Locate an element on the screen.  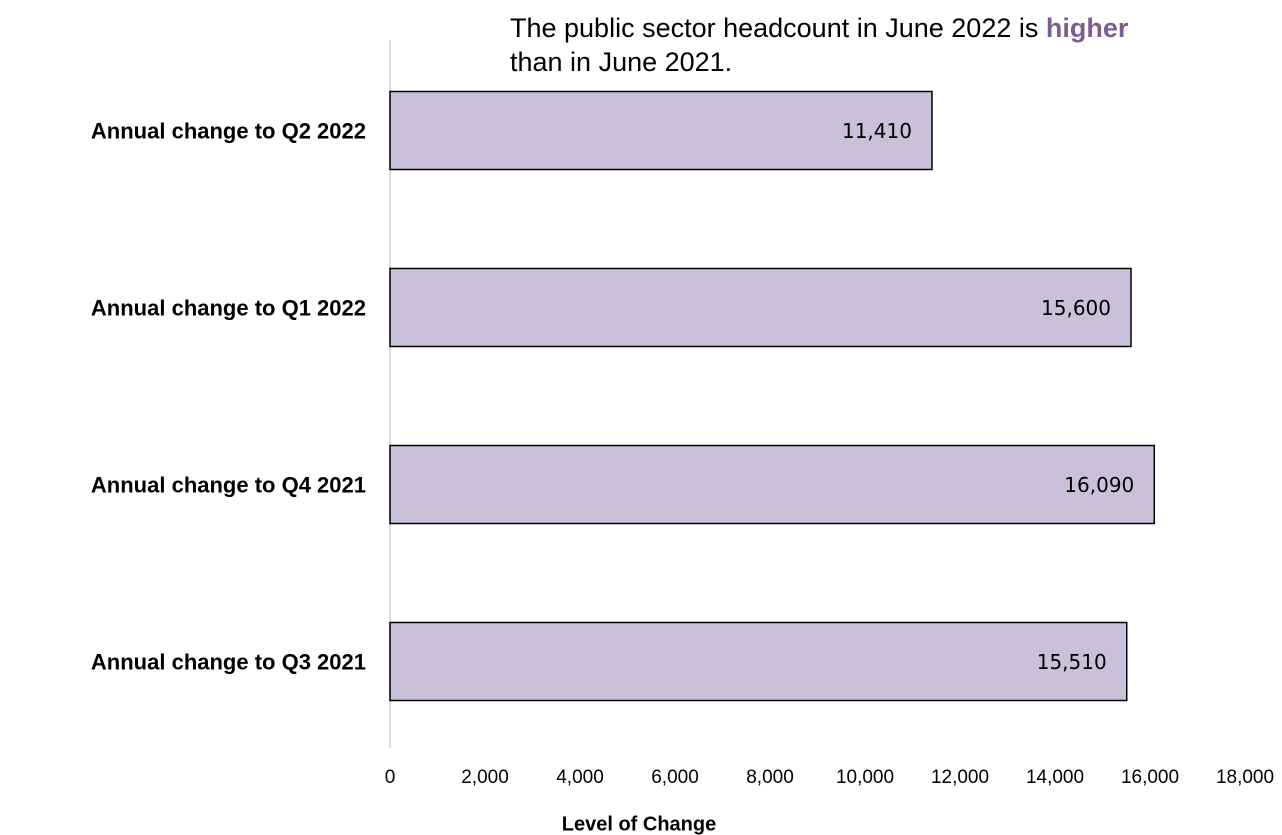
x-tick-label: 2,000 is located at coordinates (485, 777).